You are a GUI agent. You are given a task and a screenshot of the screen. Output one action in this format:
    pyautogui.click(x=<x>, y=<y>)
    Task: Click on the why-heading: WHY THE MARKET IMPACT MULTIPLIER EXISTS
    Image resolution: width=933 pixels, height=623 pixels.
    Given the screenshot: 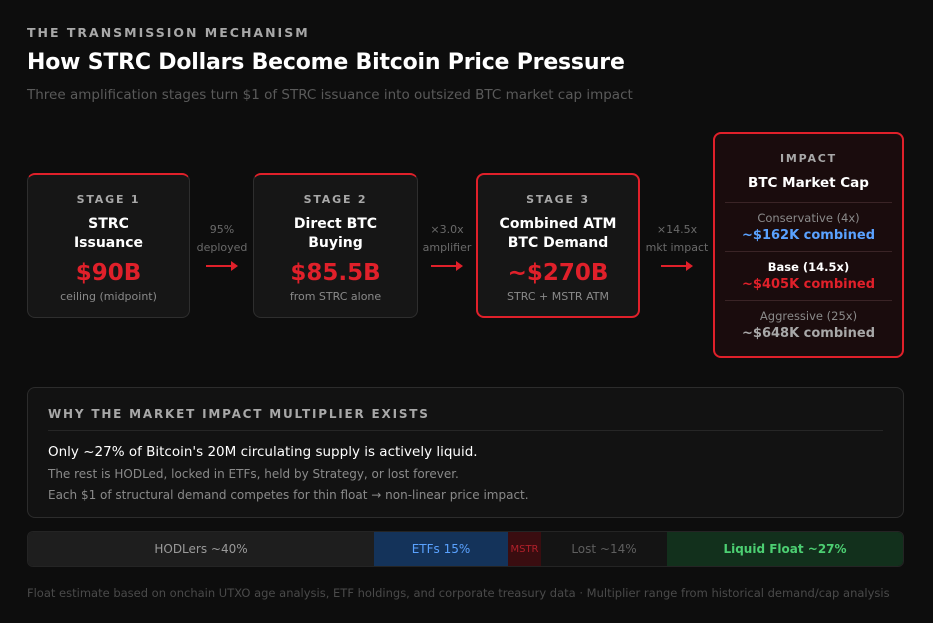 What is the action you would take?
    pyautogui.click(x=239, y=414)
    